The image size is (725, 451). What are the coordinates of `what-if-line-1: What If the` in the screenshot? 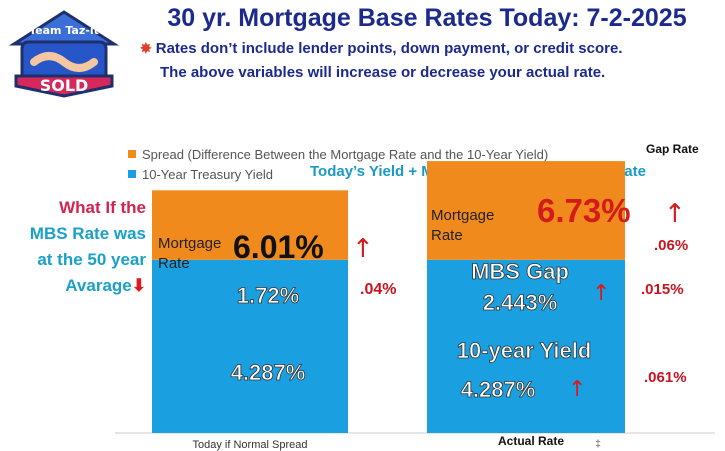 It's located at (102, 207).